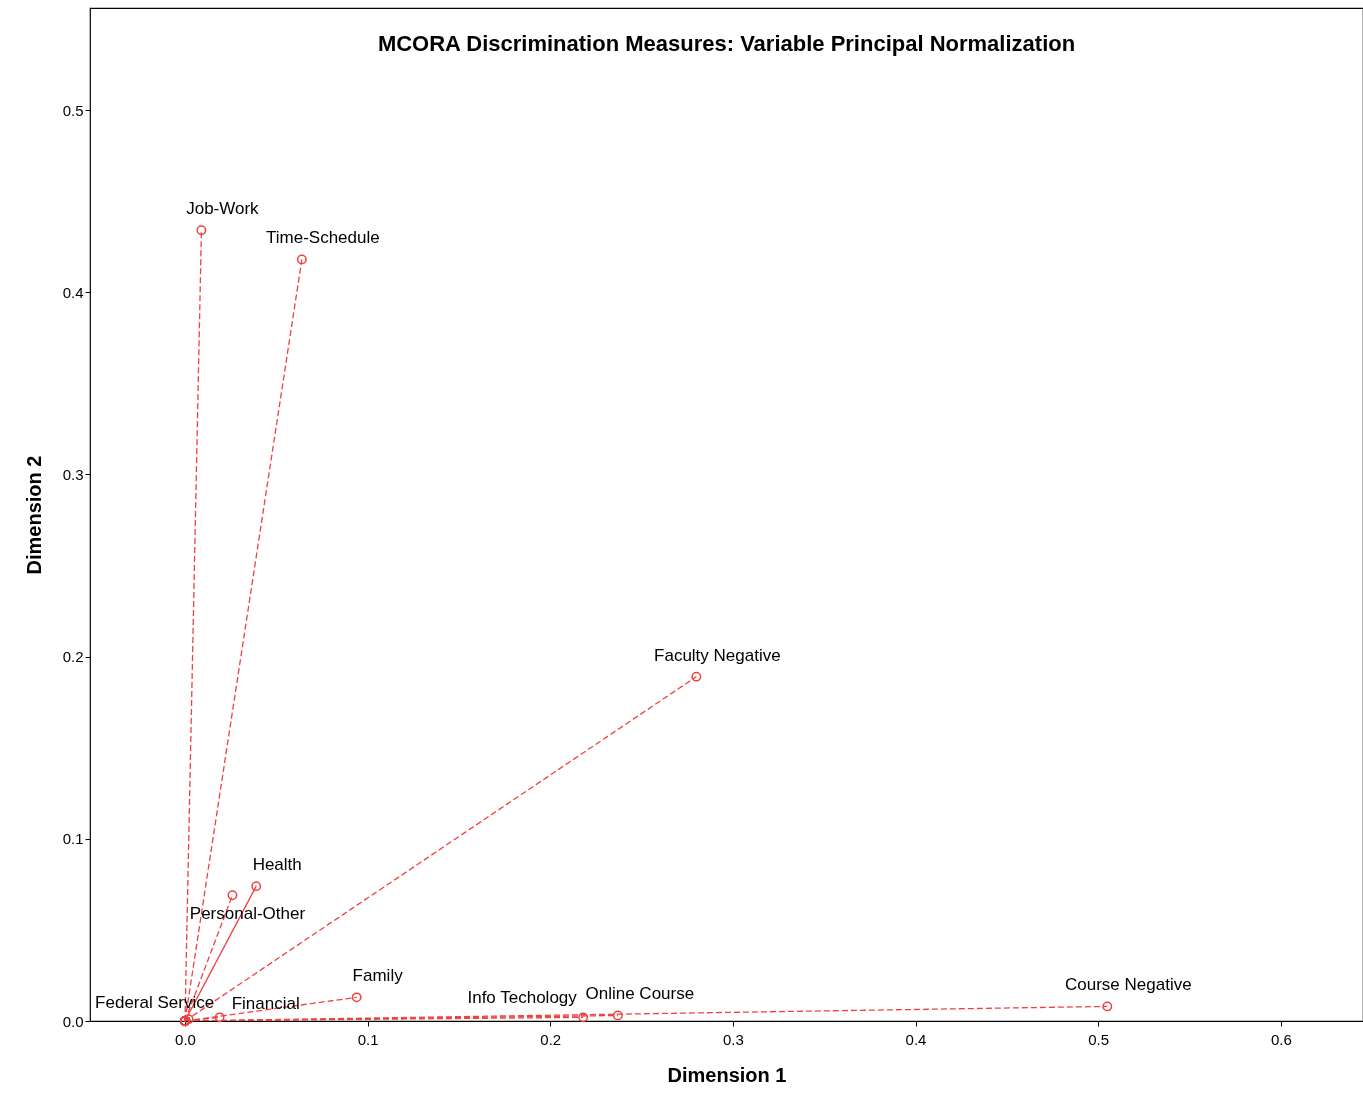 The height and width of the screenshot is (1101, 1363). What do you see at coordinates (640, 993) in the screenshot?
I see `series-label: Online Course` at bounding box center [640, 993].